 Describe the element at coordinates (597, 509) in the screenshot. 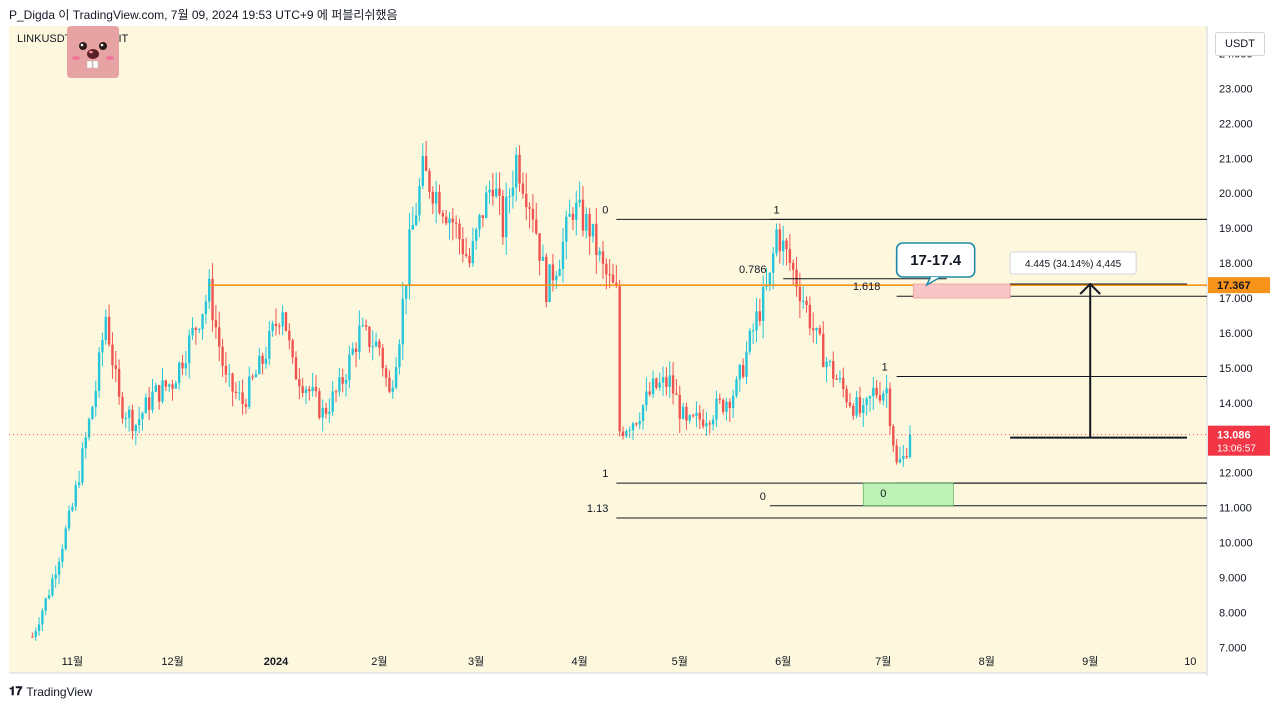

I see `fib-left-label: 1.13` at that location.